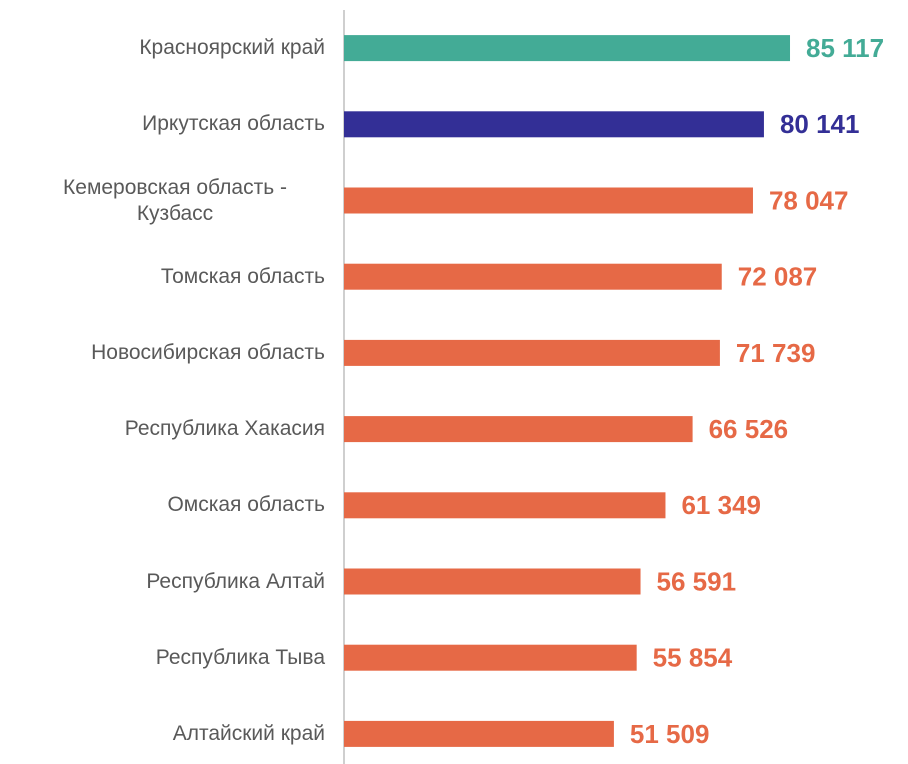  Describe the element at coordinates (693, 658) in the screenshot. I see `data-label: 55 854` at that location.